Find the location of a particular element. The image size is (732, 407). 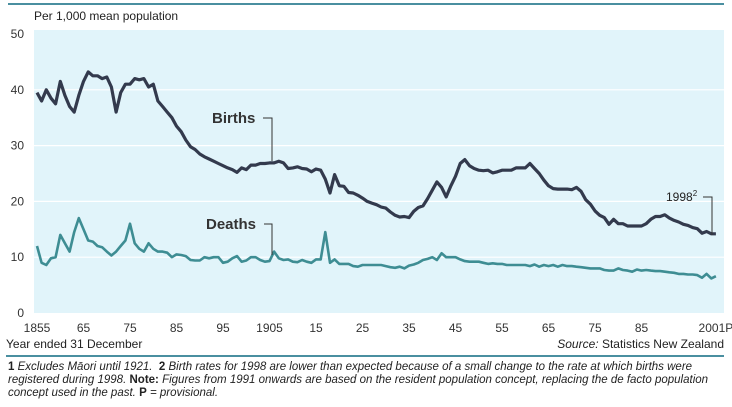

y-axis-label: Per 1,000 mean population is located at coordinates (106, 16).